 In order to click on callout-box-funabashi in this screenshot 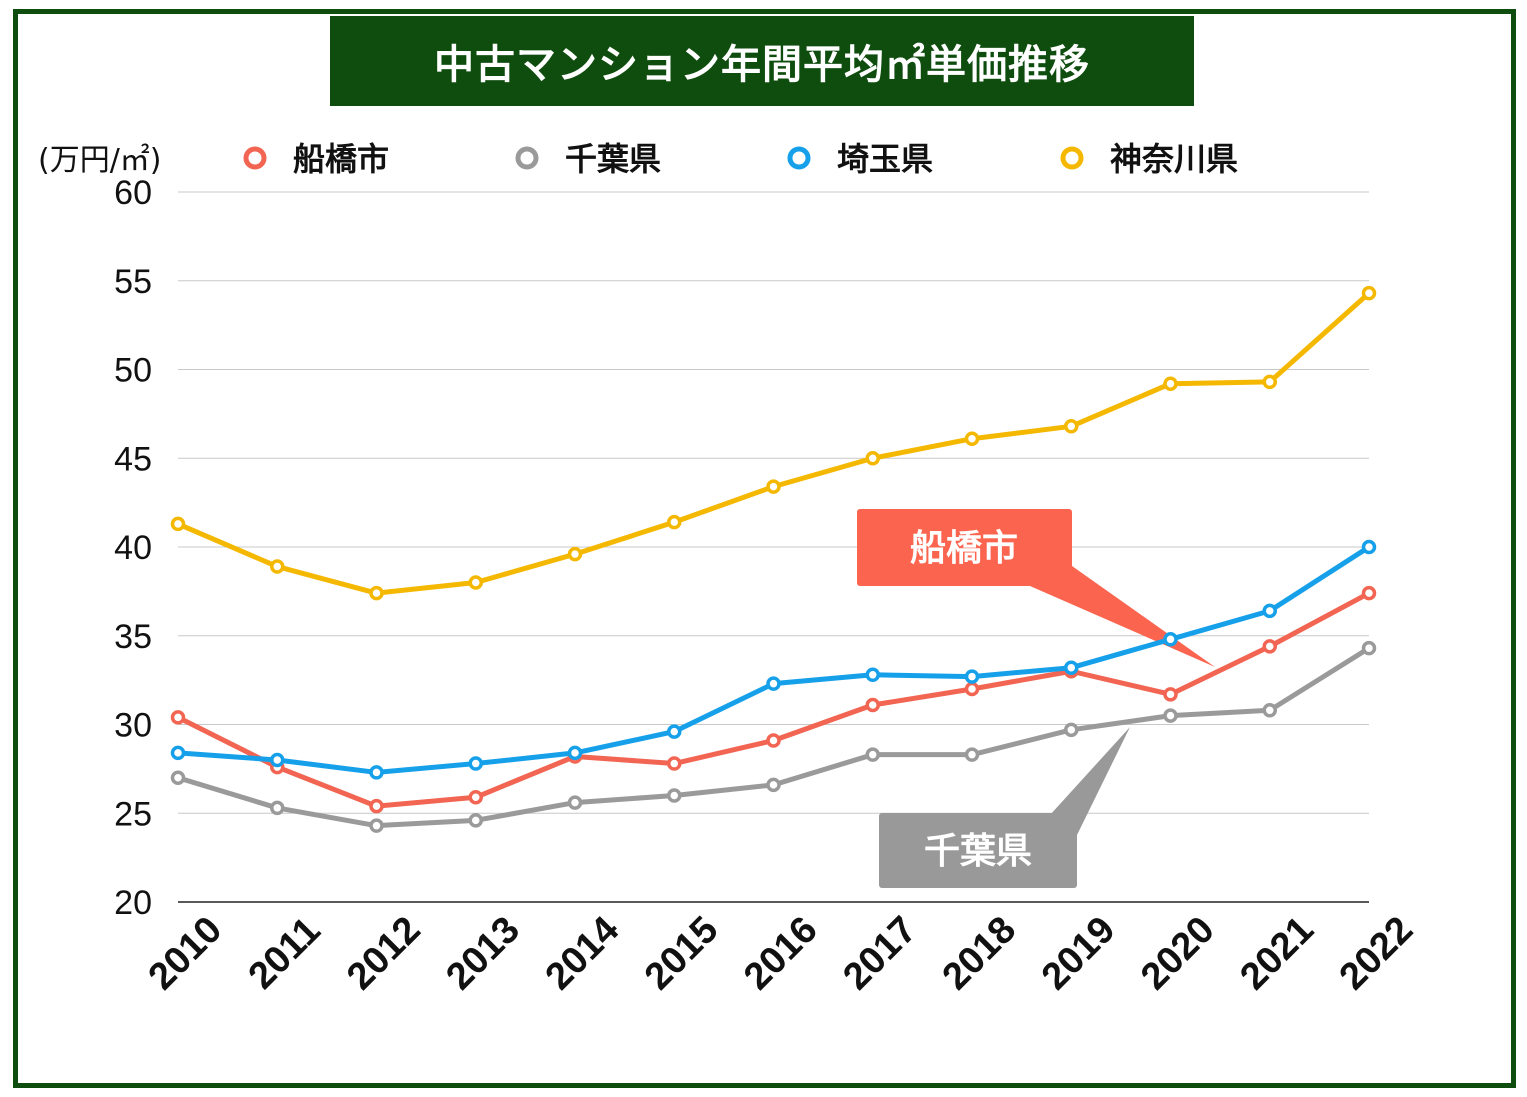, I will do `click(964, 547)`.